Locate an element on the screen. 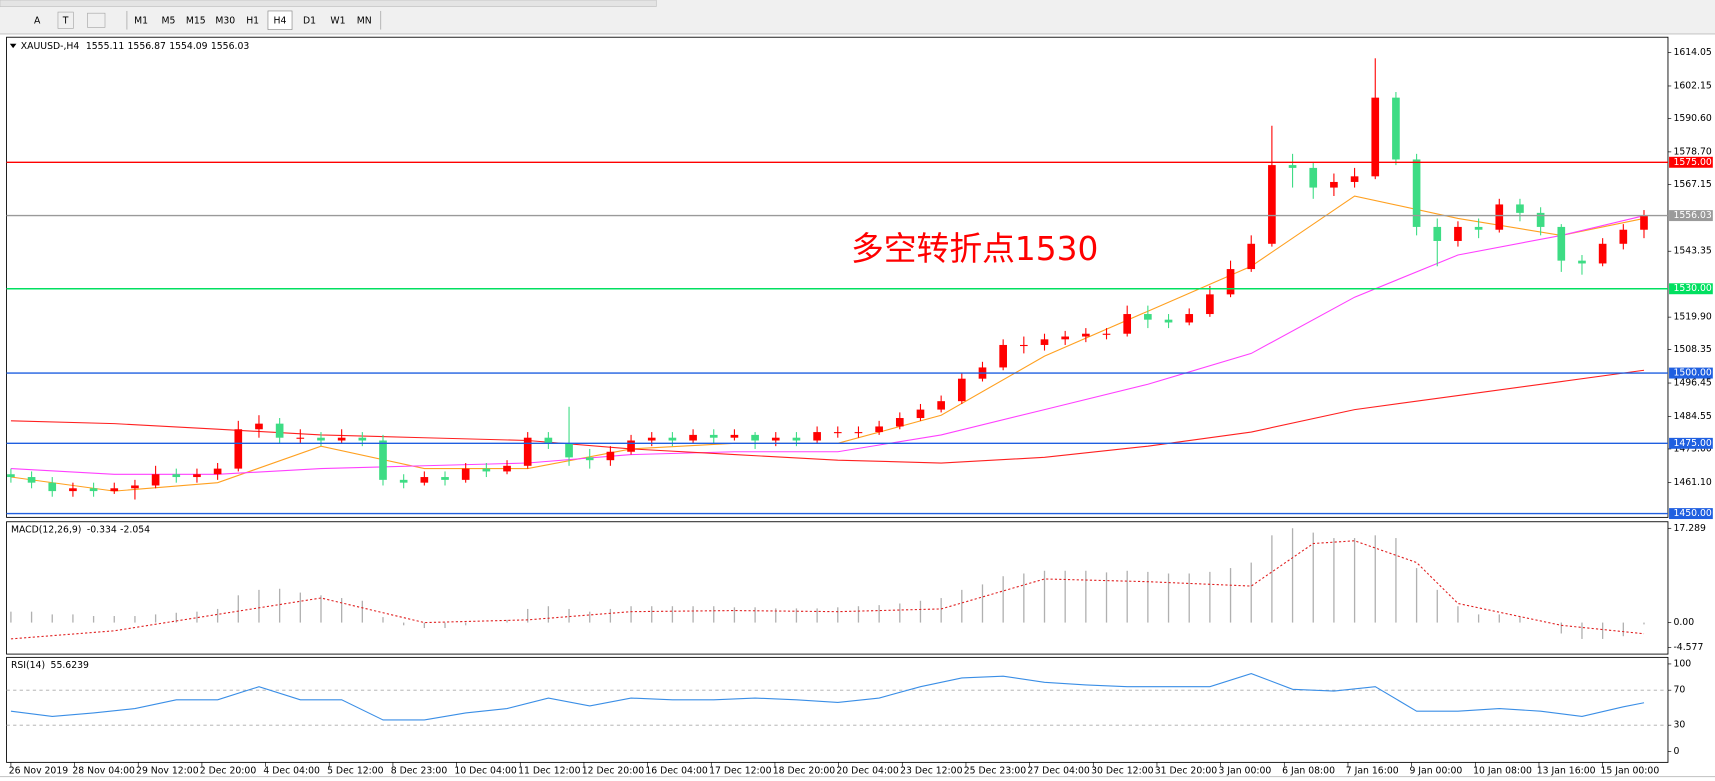 The height and width of the screenshot is (781, 1715). tool-button is located at coordinates (65, 20).